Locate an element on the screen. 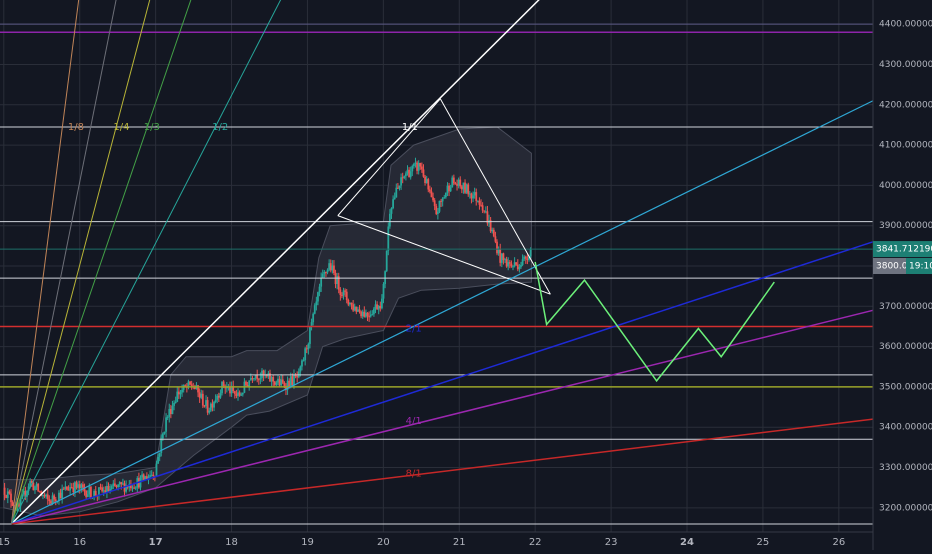 The image size is (932, 554). fan-1-8-line is located at coordinates (45, 262).